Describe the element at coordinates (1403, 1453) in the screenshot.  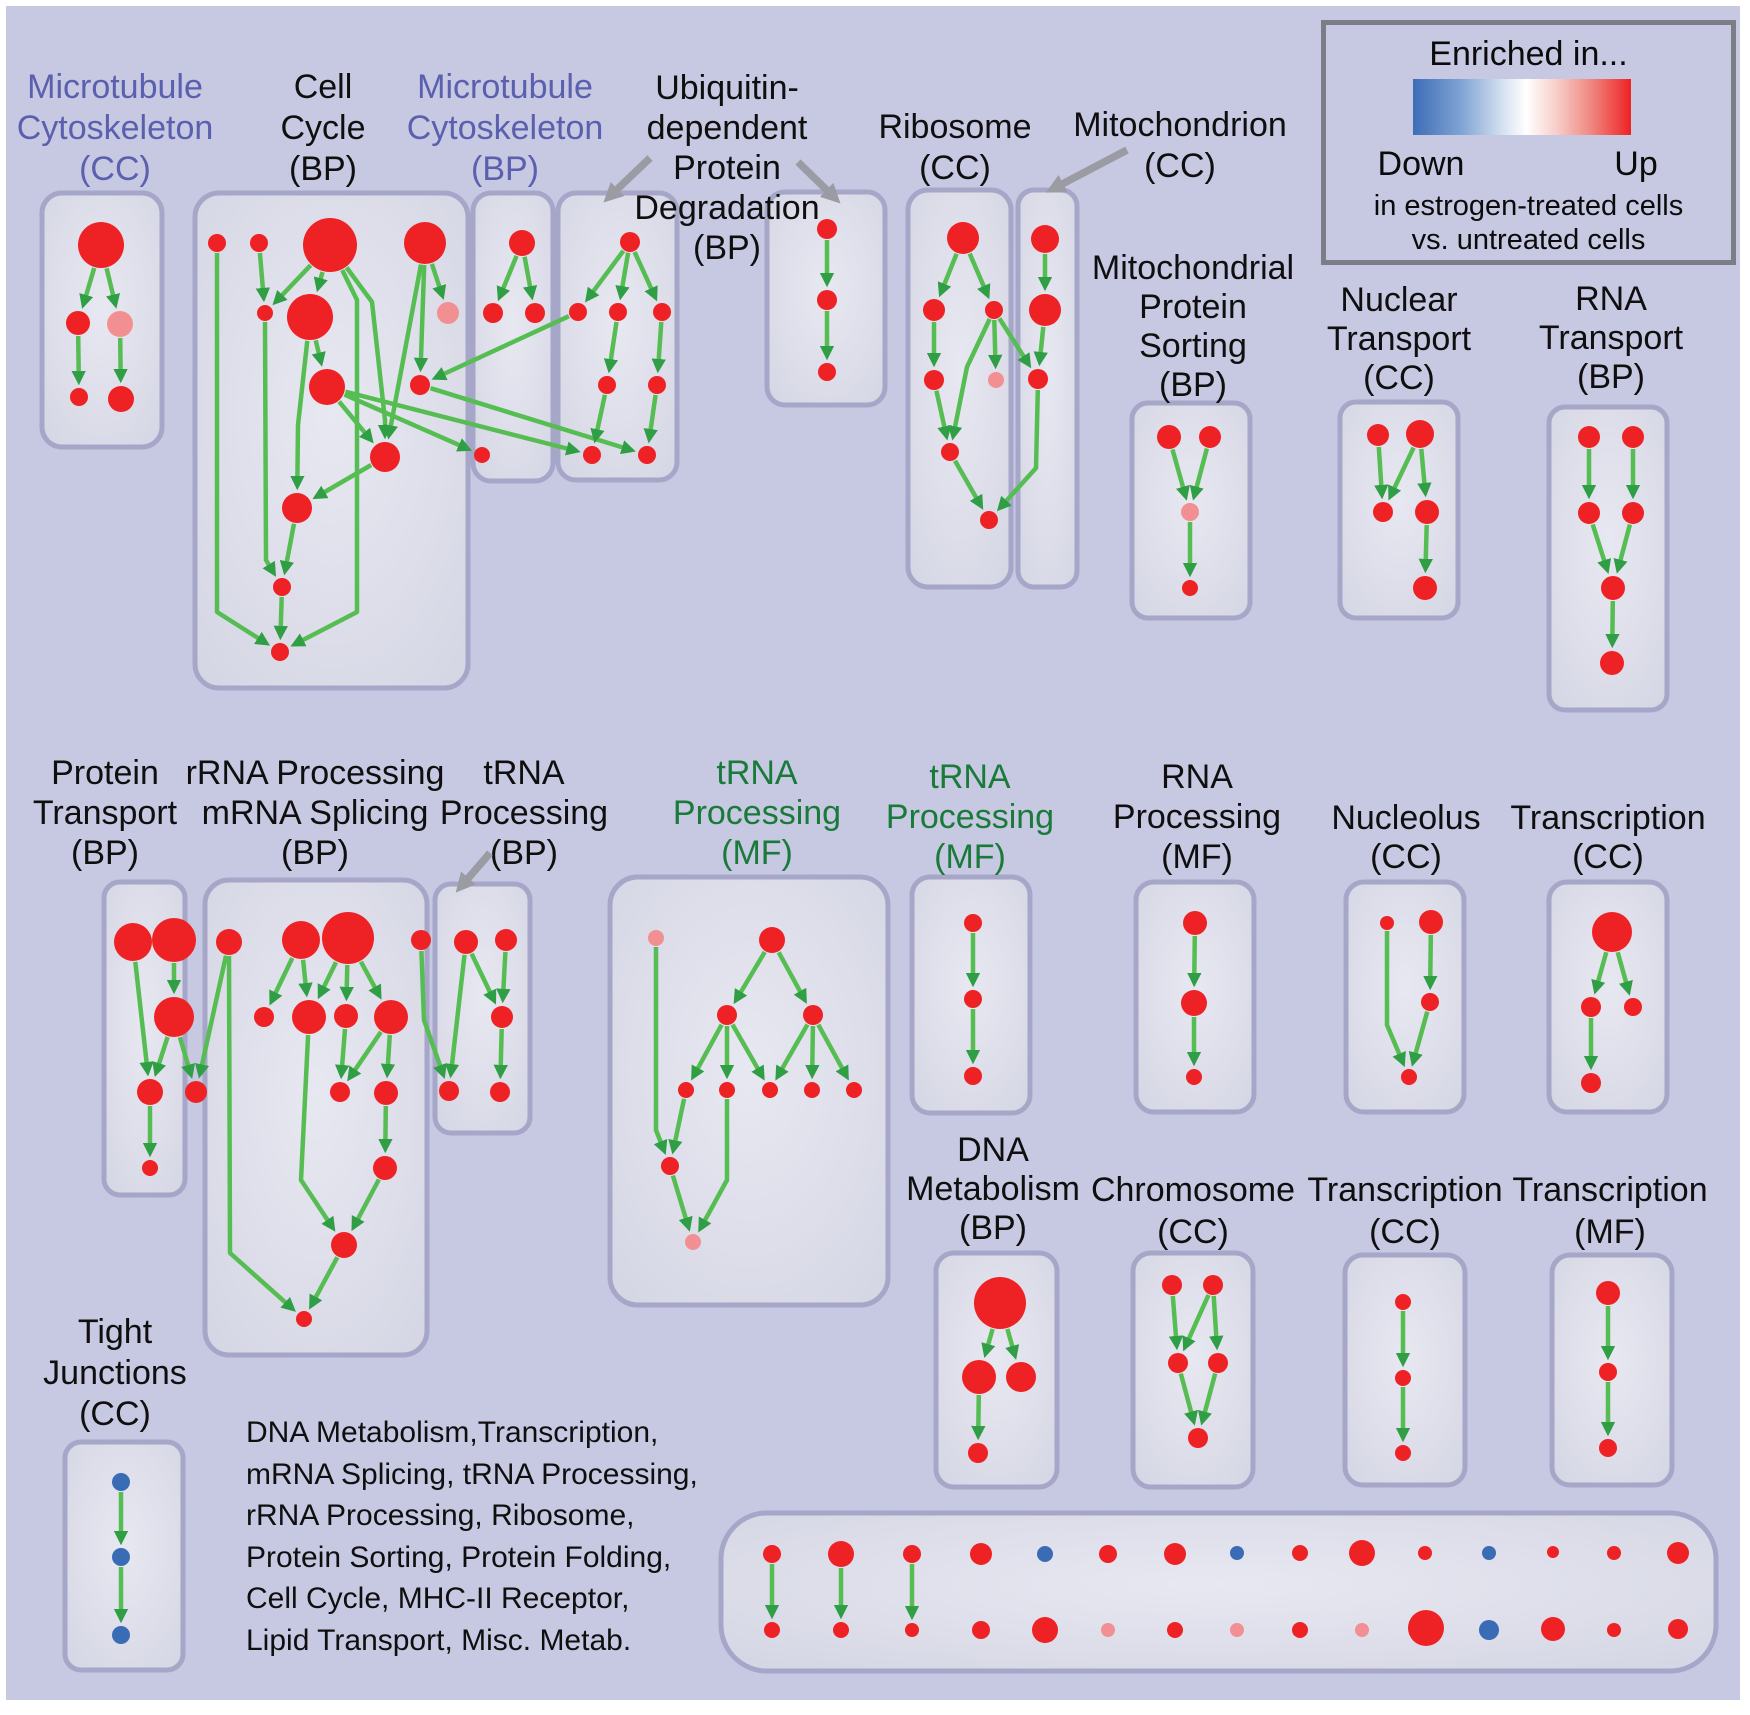
I see `node-v3` at that location.